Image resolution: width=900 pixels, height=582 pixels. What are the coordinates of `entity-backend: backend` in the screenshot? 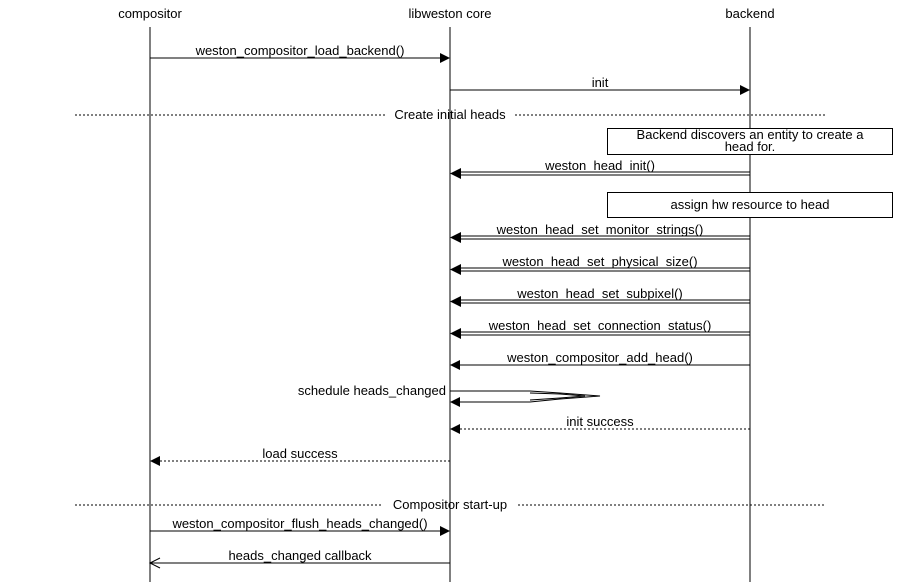 It's located at (749, 13).